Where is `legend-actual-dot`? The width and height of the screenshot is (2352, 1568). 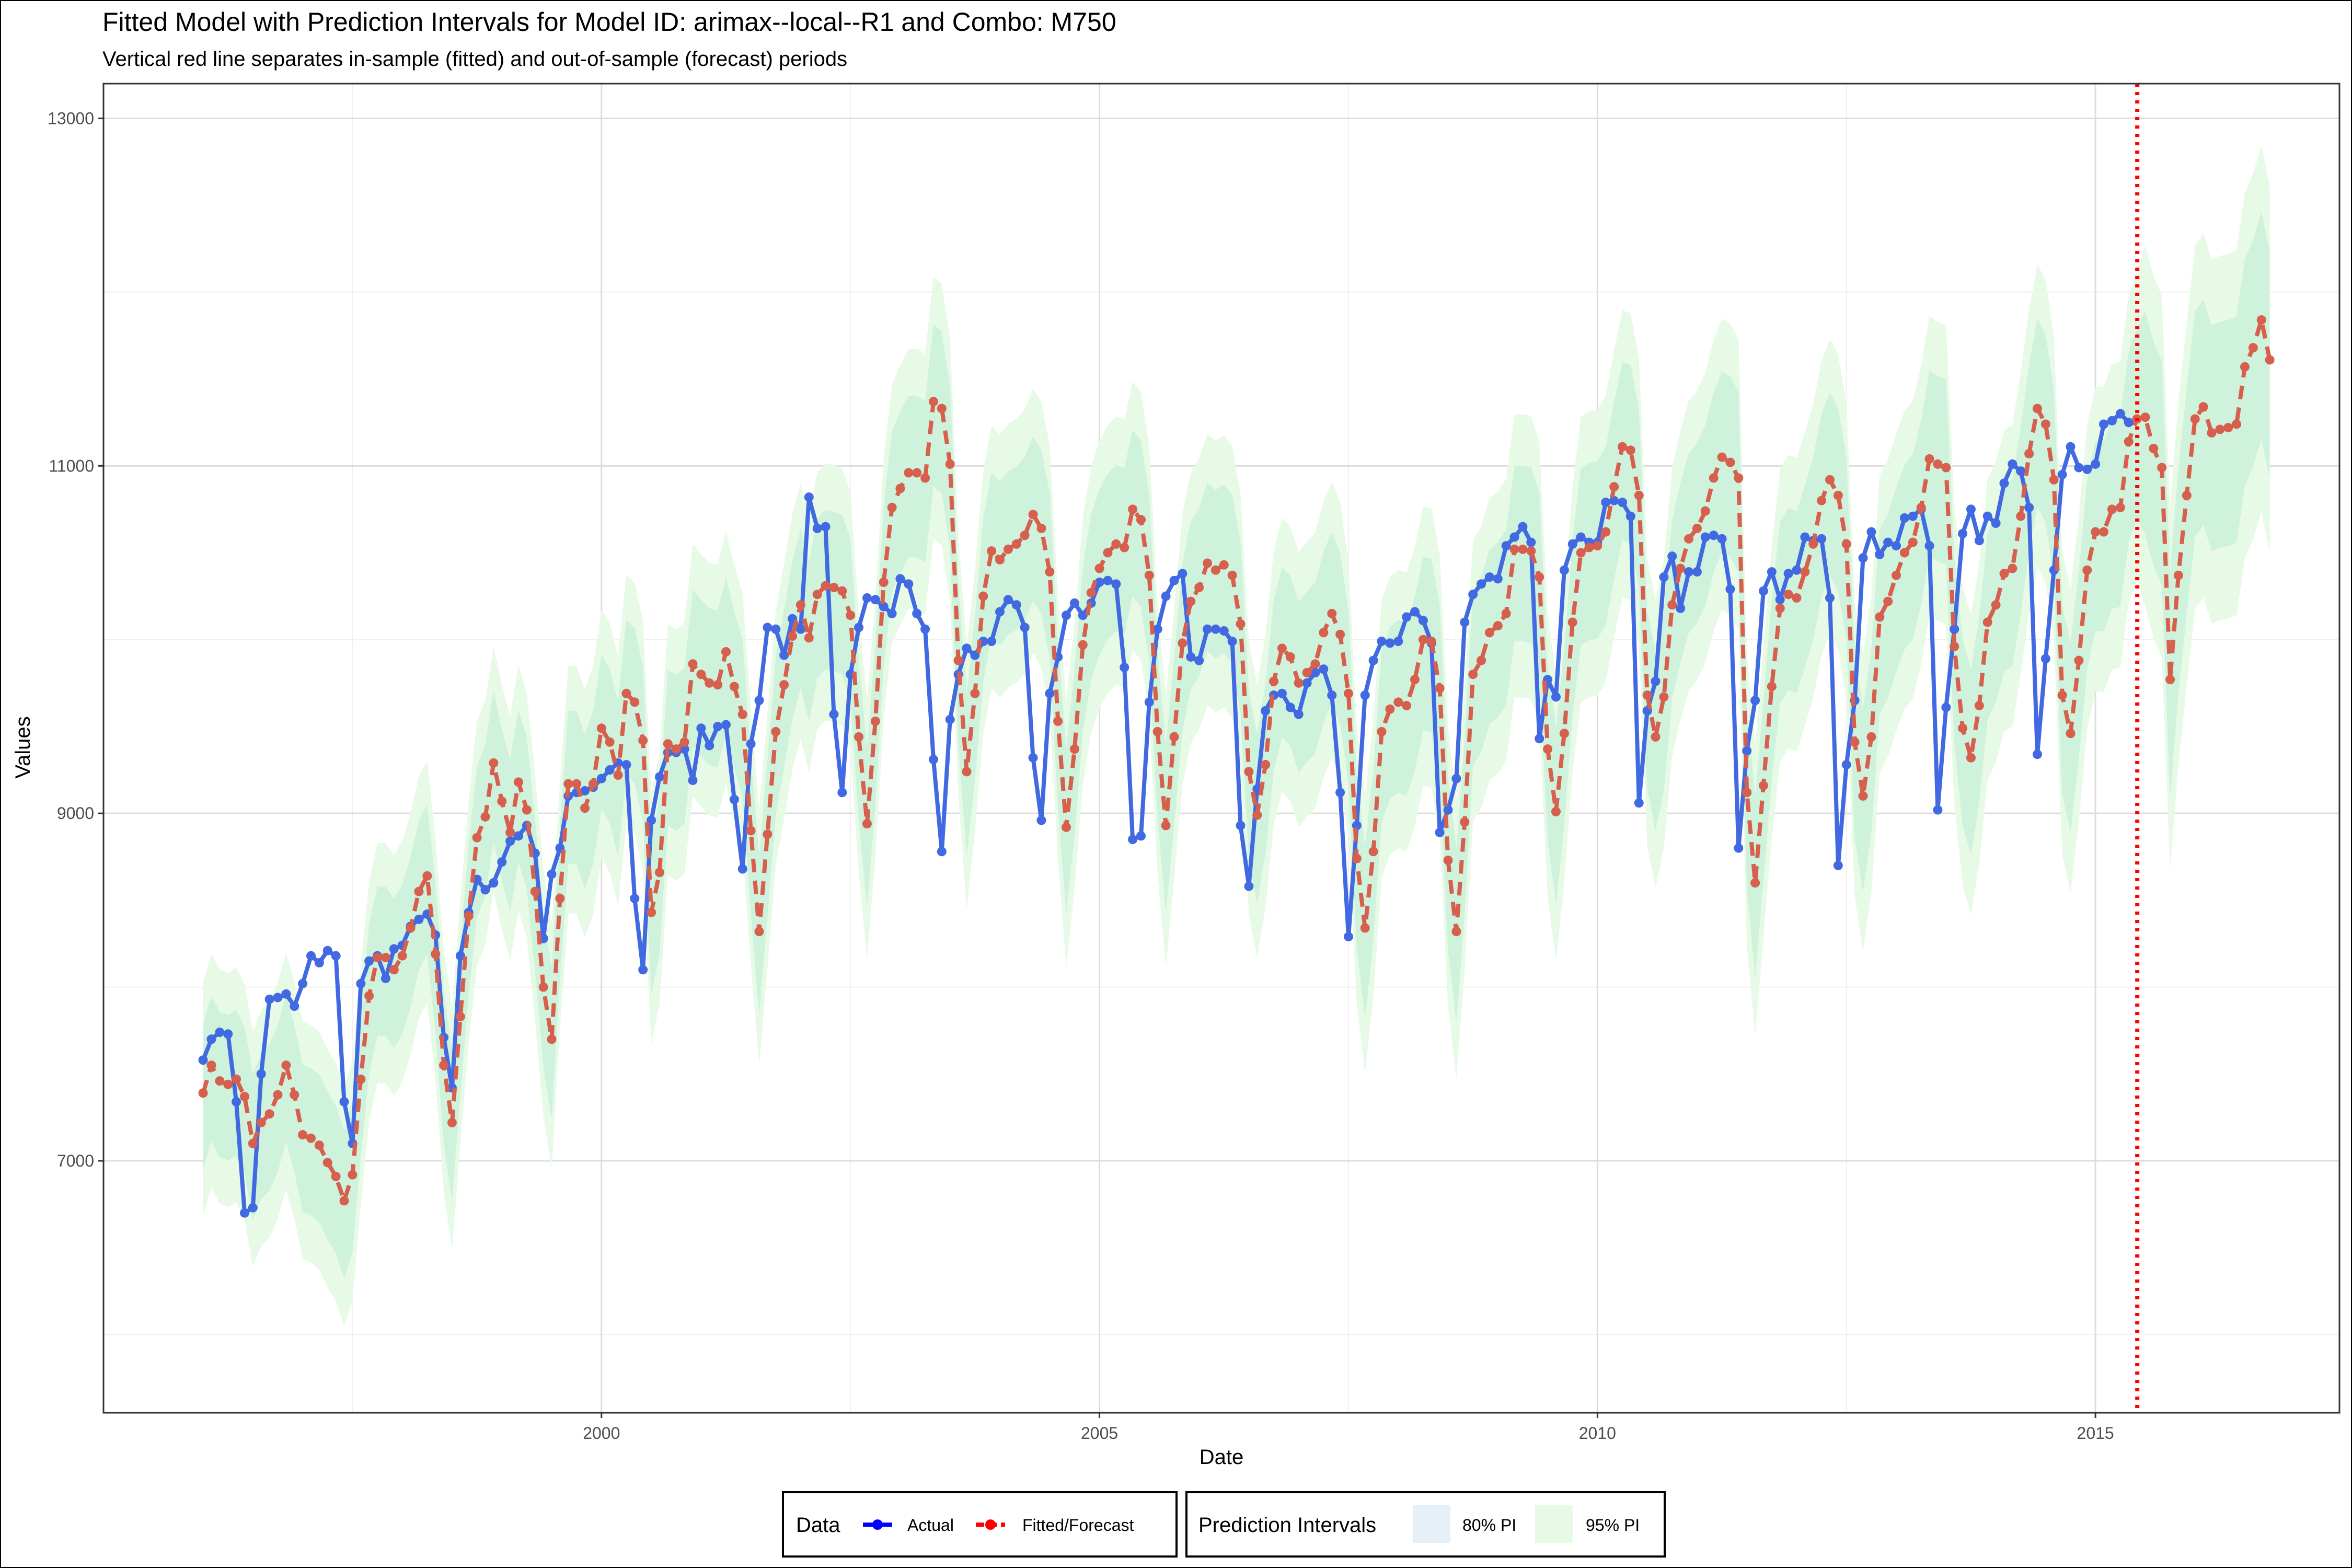
legend-actual-dot is located at coordinates (877, 1524).